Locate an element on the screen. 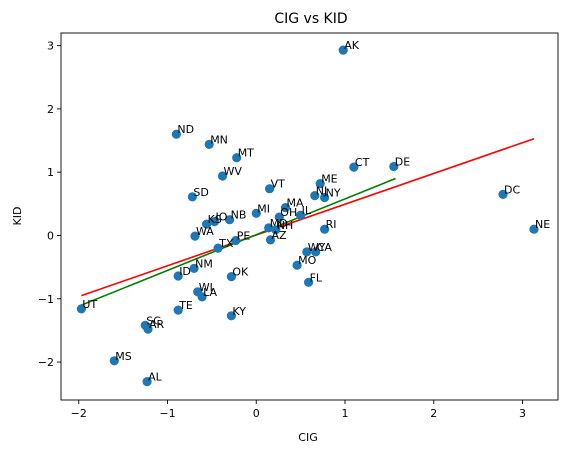 The height and width of the screenshot is (455, 565). point-label: UT is located at coordinates (89, 304).